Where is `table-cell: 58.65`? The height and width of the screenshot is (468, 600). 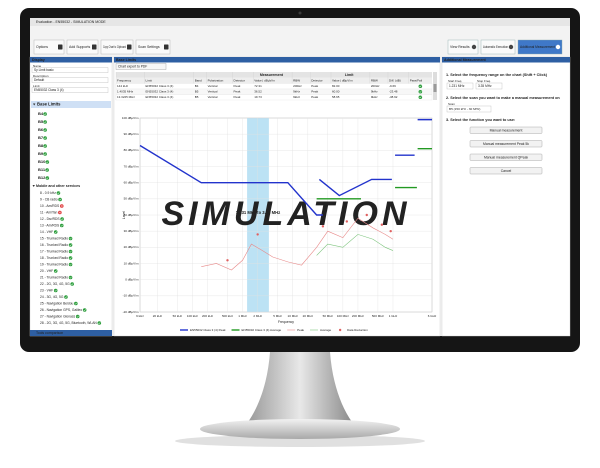 table-cell: 58.65 is located at coordinates (336, 97).